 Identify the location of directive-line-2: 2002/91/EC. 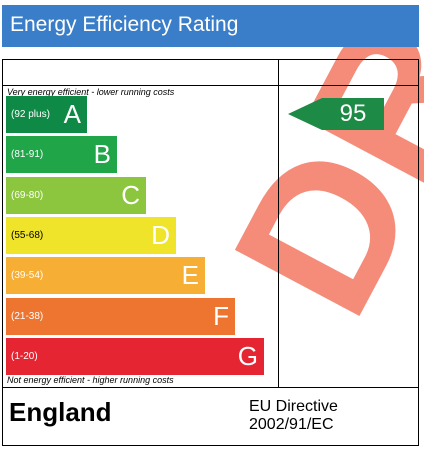
(291, 424).